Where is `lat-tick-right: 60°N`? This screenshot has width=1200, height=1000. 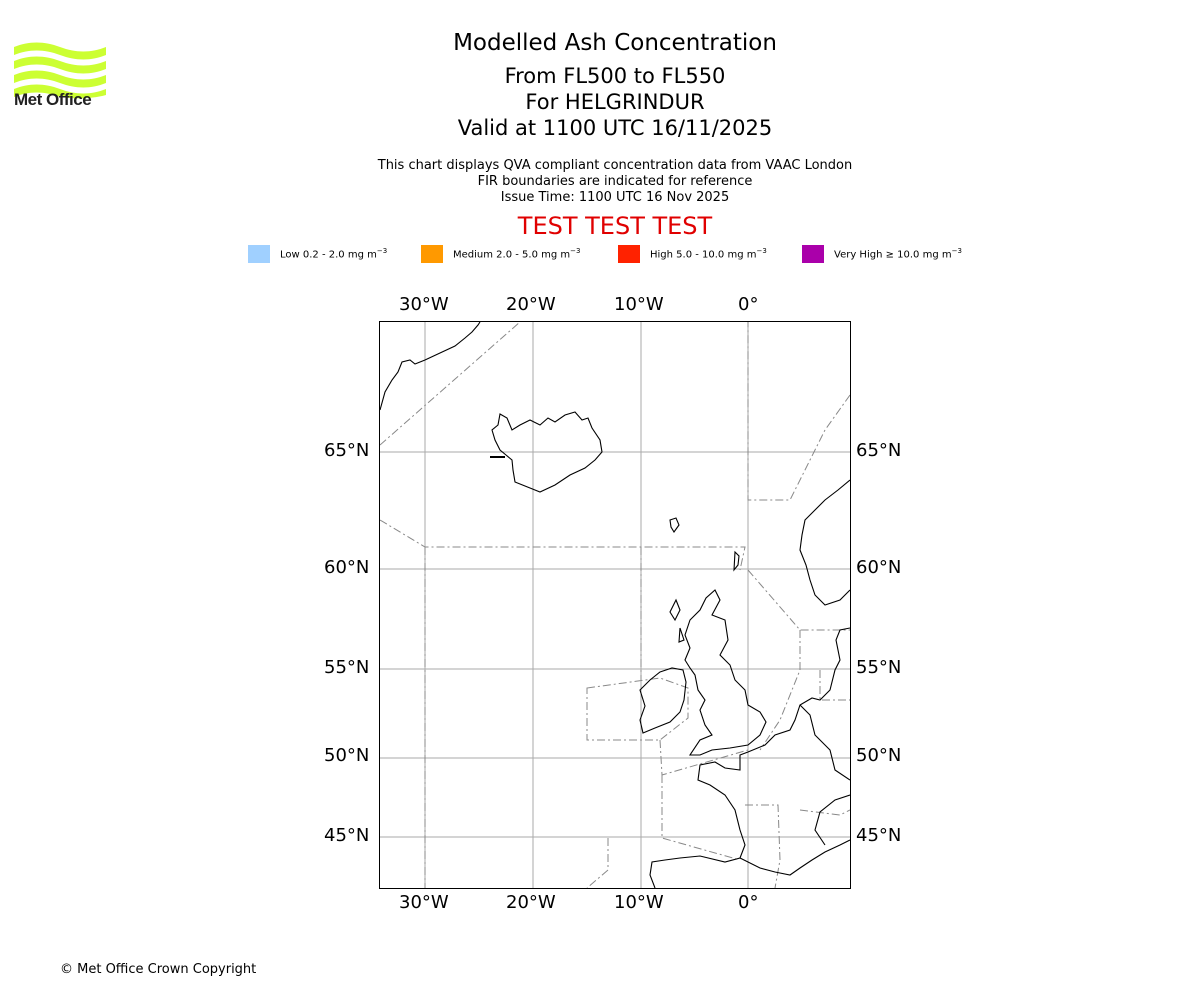 lat-tick-right: 60°N is located at coordinates (879, 567).